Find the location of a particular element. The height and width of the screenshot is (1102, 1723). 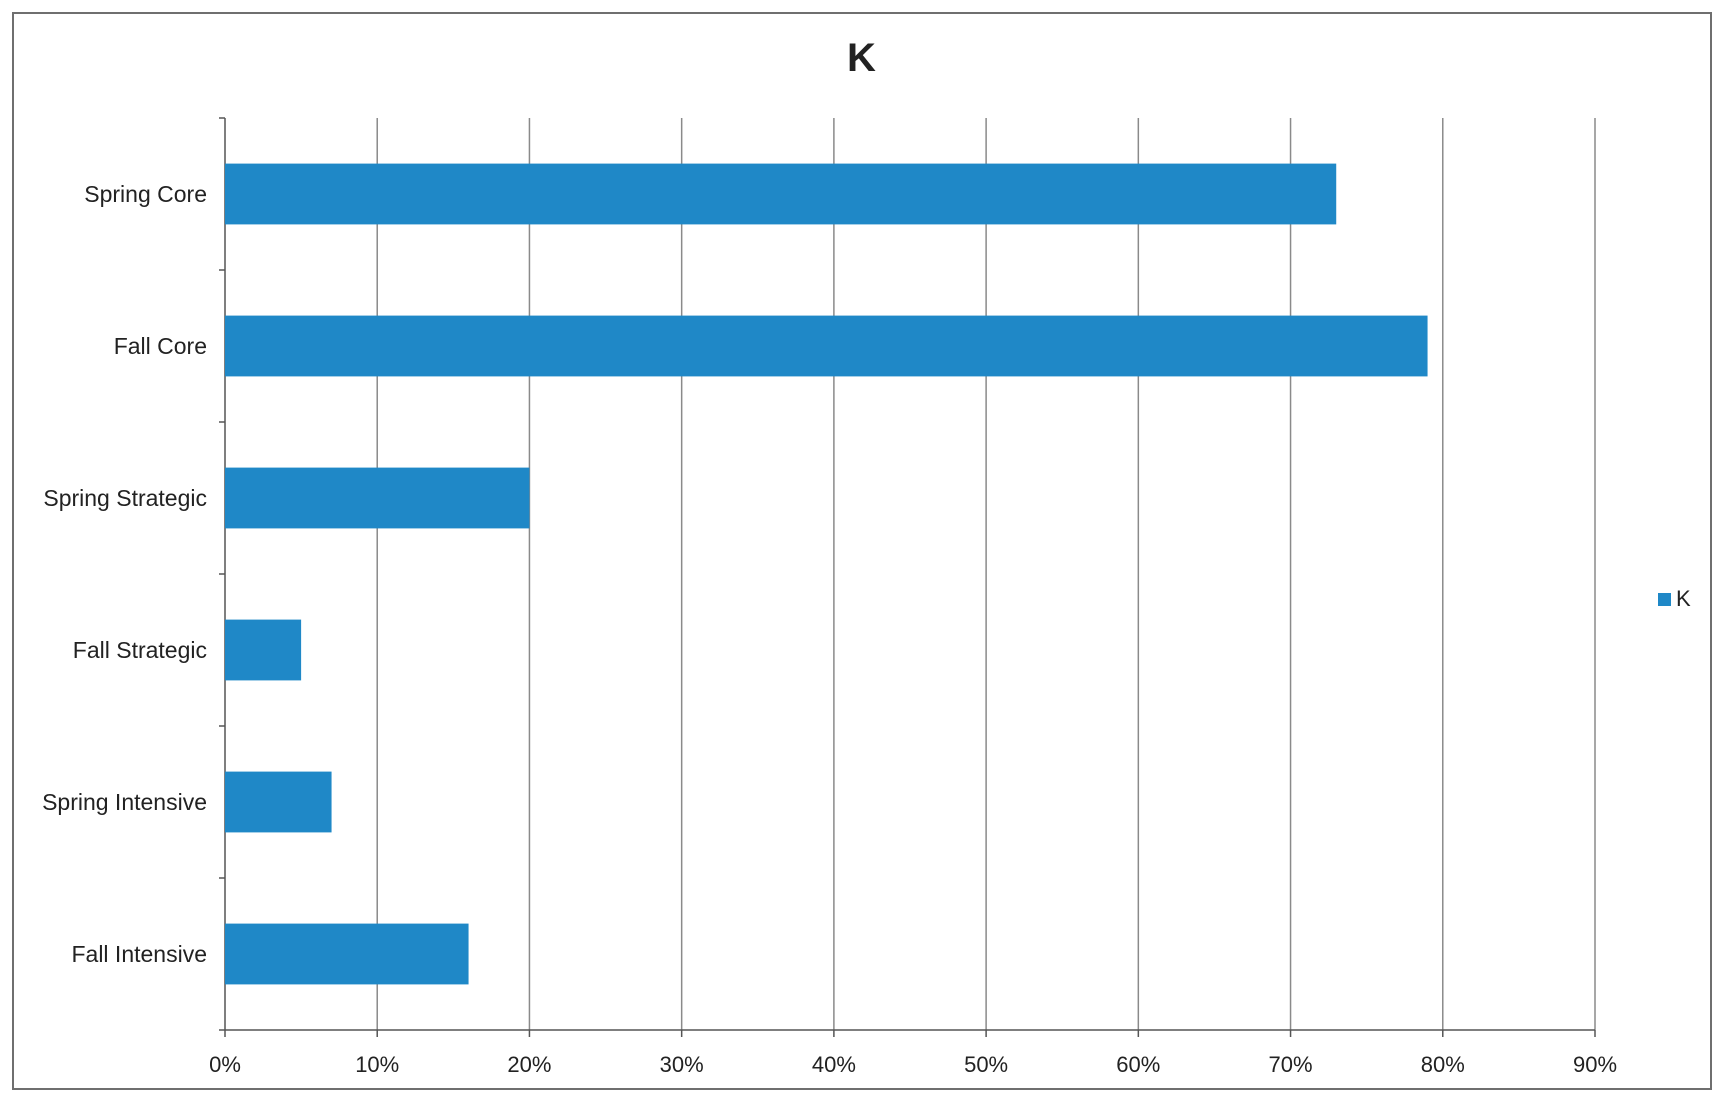

x-tick-label: 50% is located at coordinates (986, 1064).